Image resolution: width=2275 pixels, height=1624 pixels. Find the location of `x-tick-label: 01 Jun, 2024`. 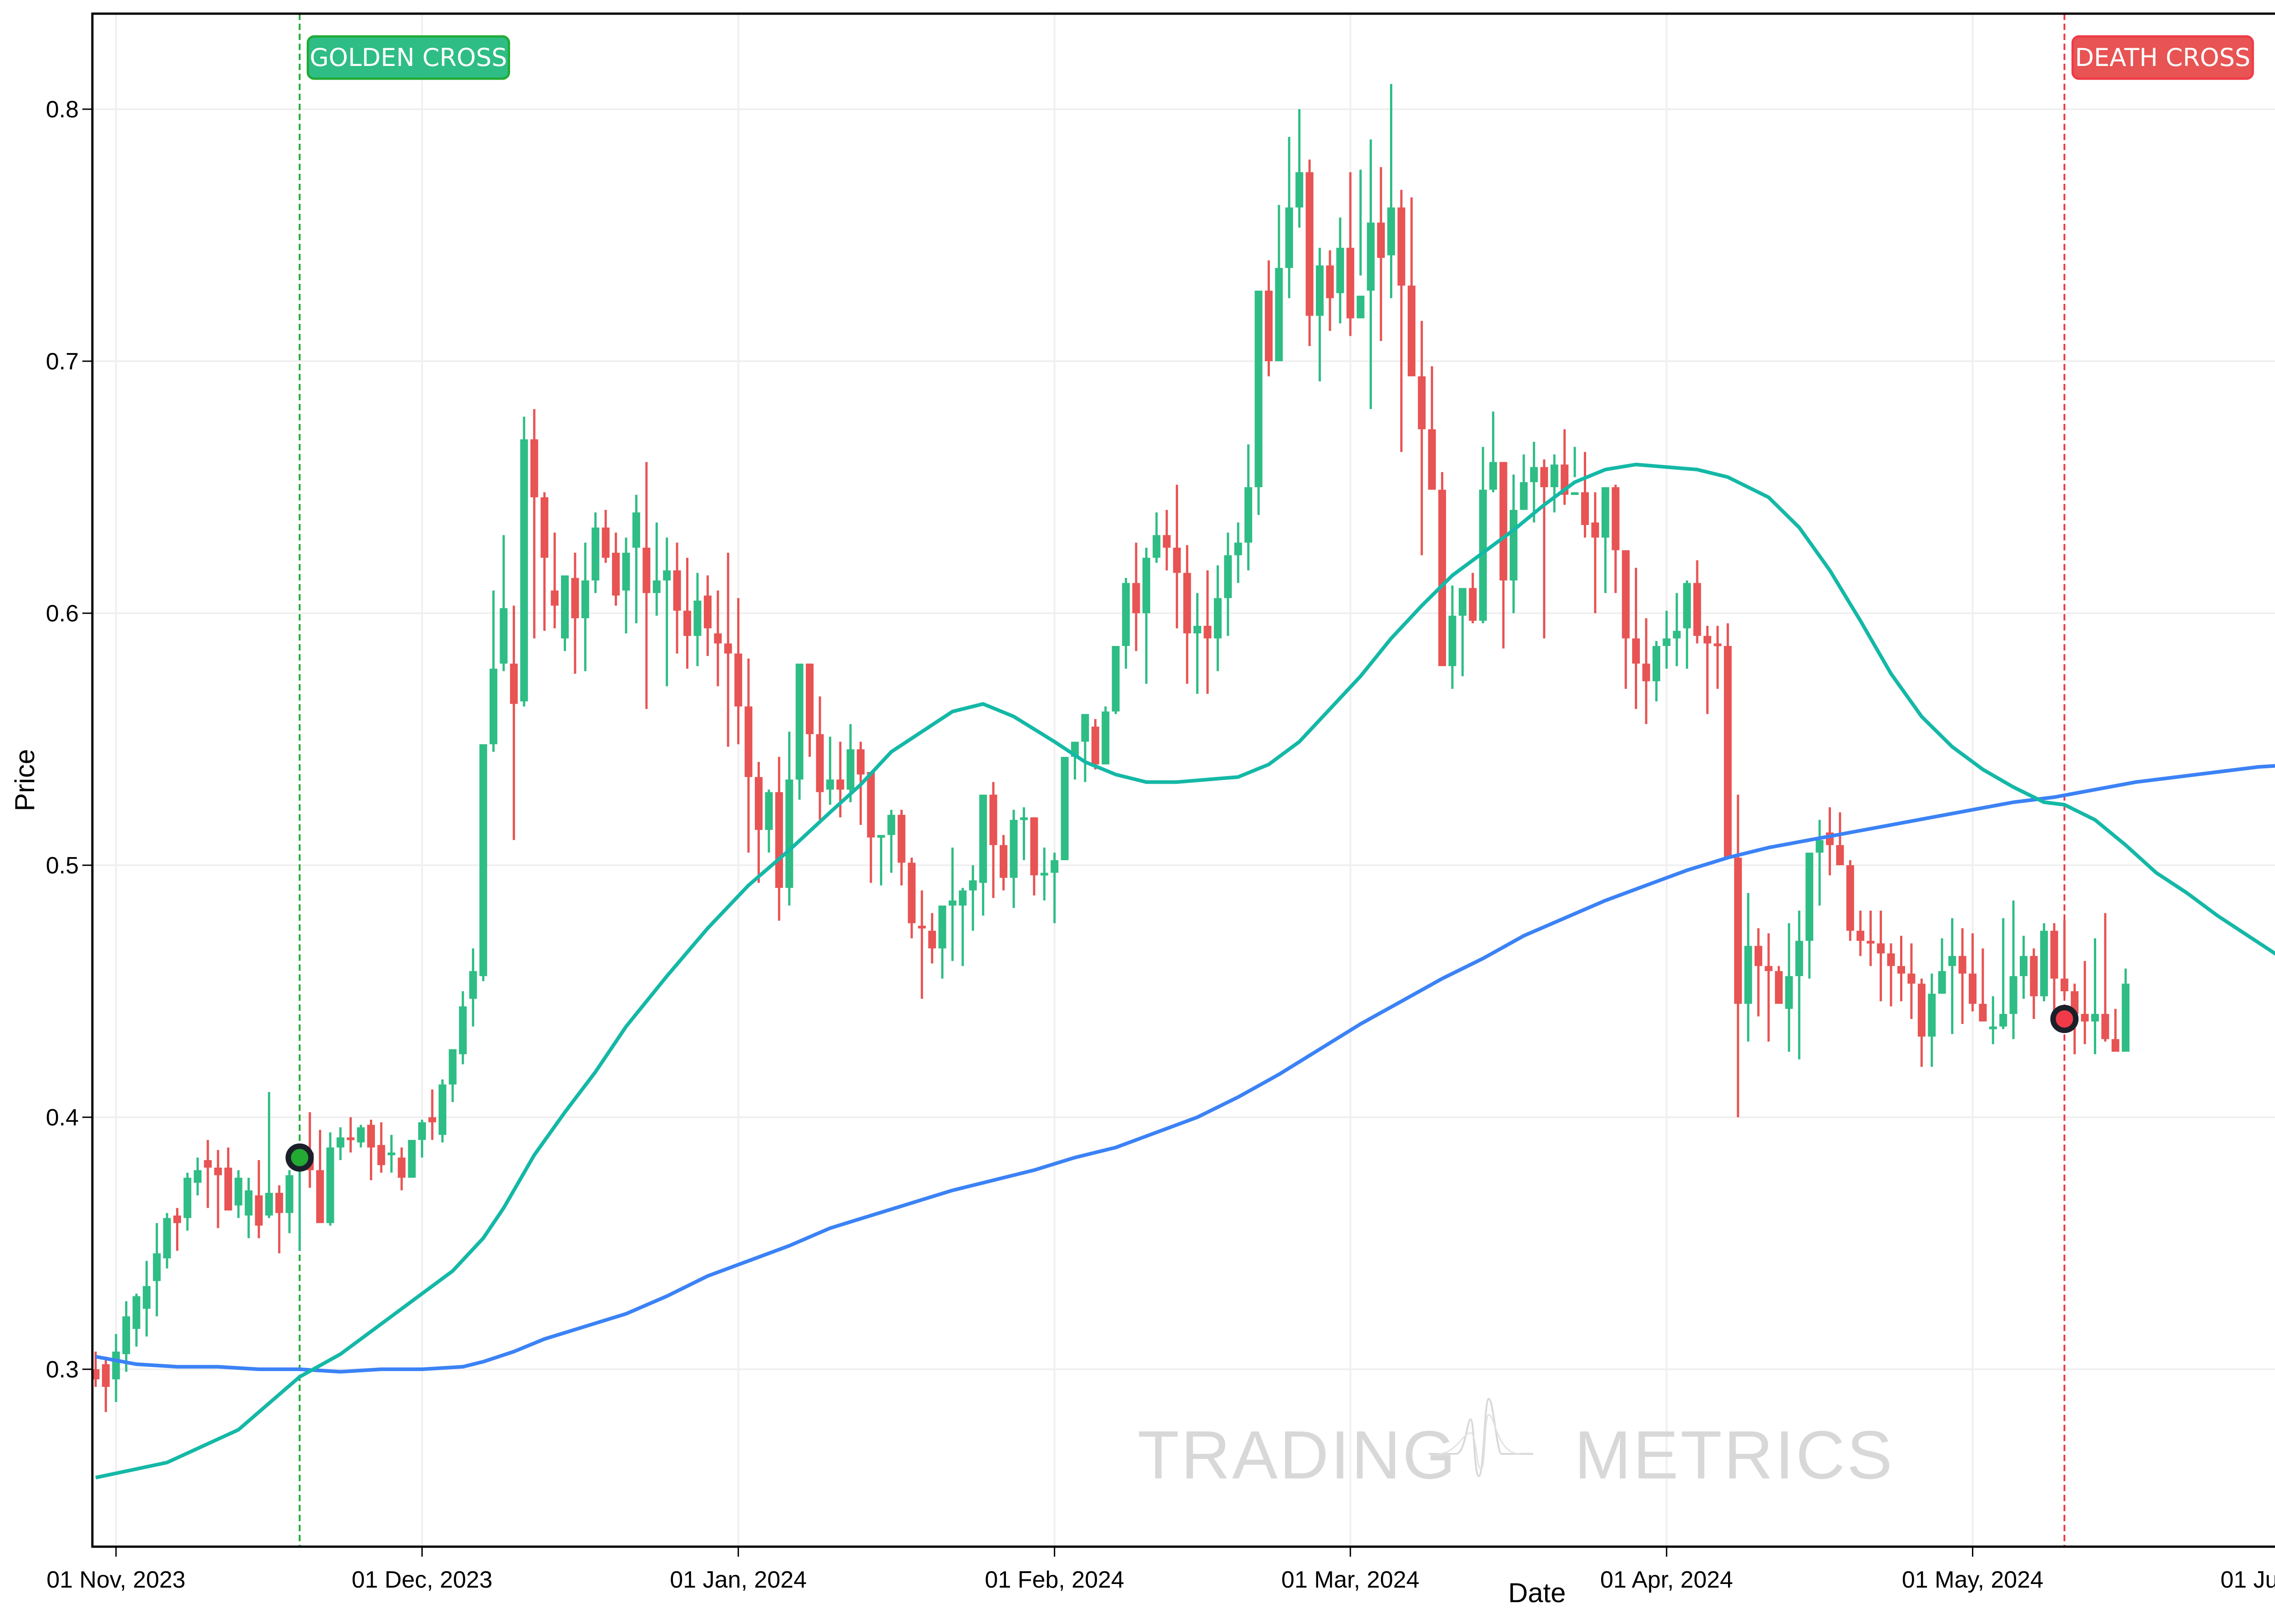

x-tick-label: 01 Jun, 2024 is located at coordinates (2247, 1580).